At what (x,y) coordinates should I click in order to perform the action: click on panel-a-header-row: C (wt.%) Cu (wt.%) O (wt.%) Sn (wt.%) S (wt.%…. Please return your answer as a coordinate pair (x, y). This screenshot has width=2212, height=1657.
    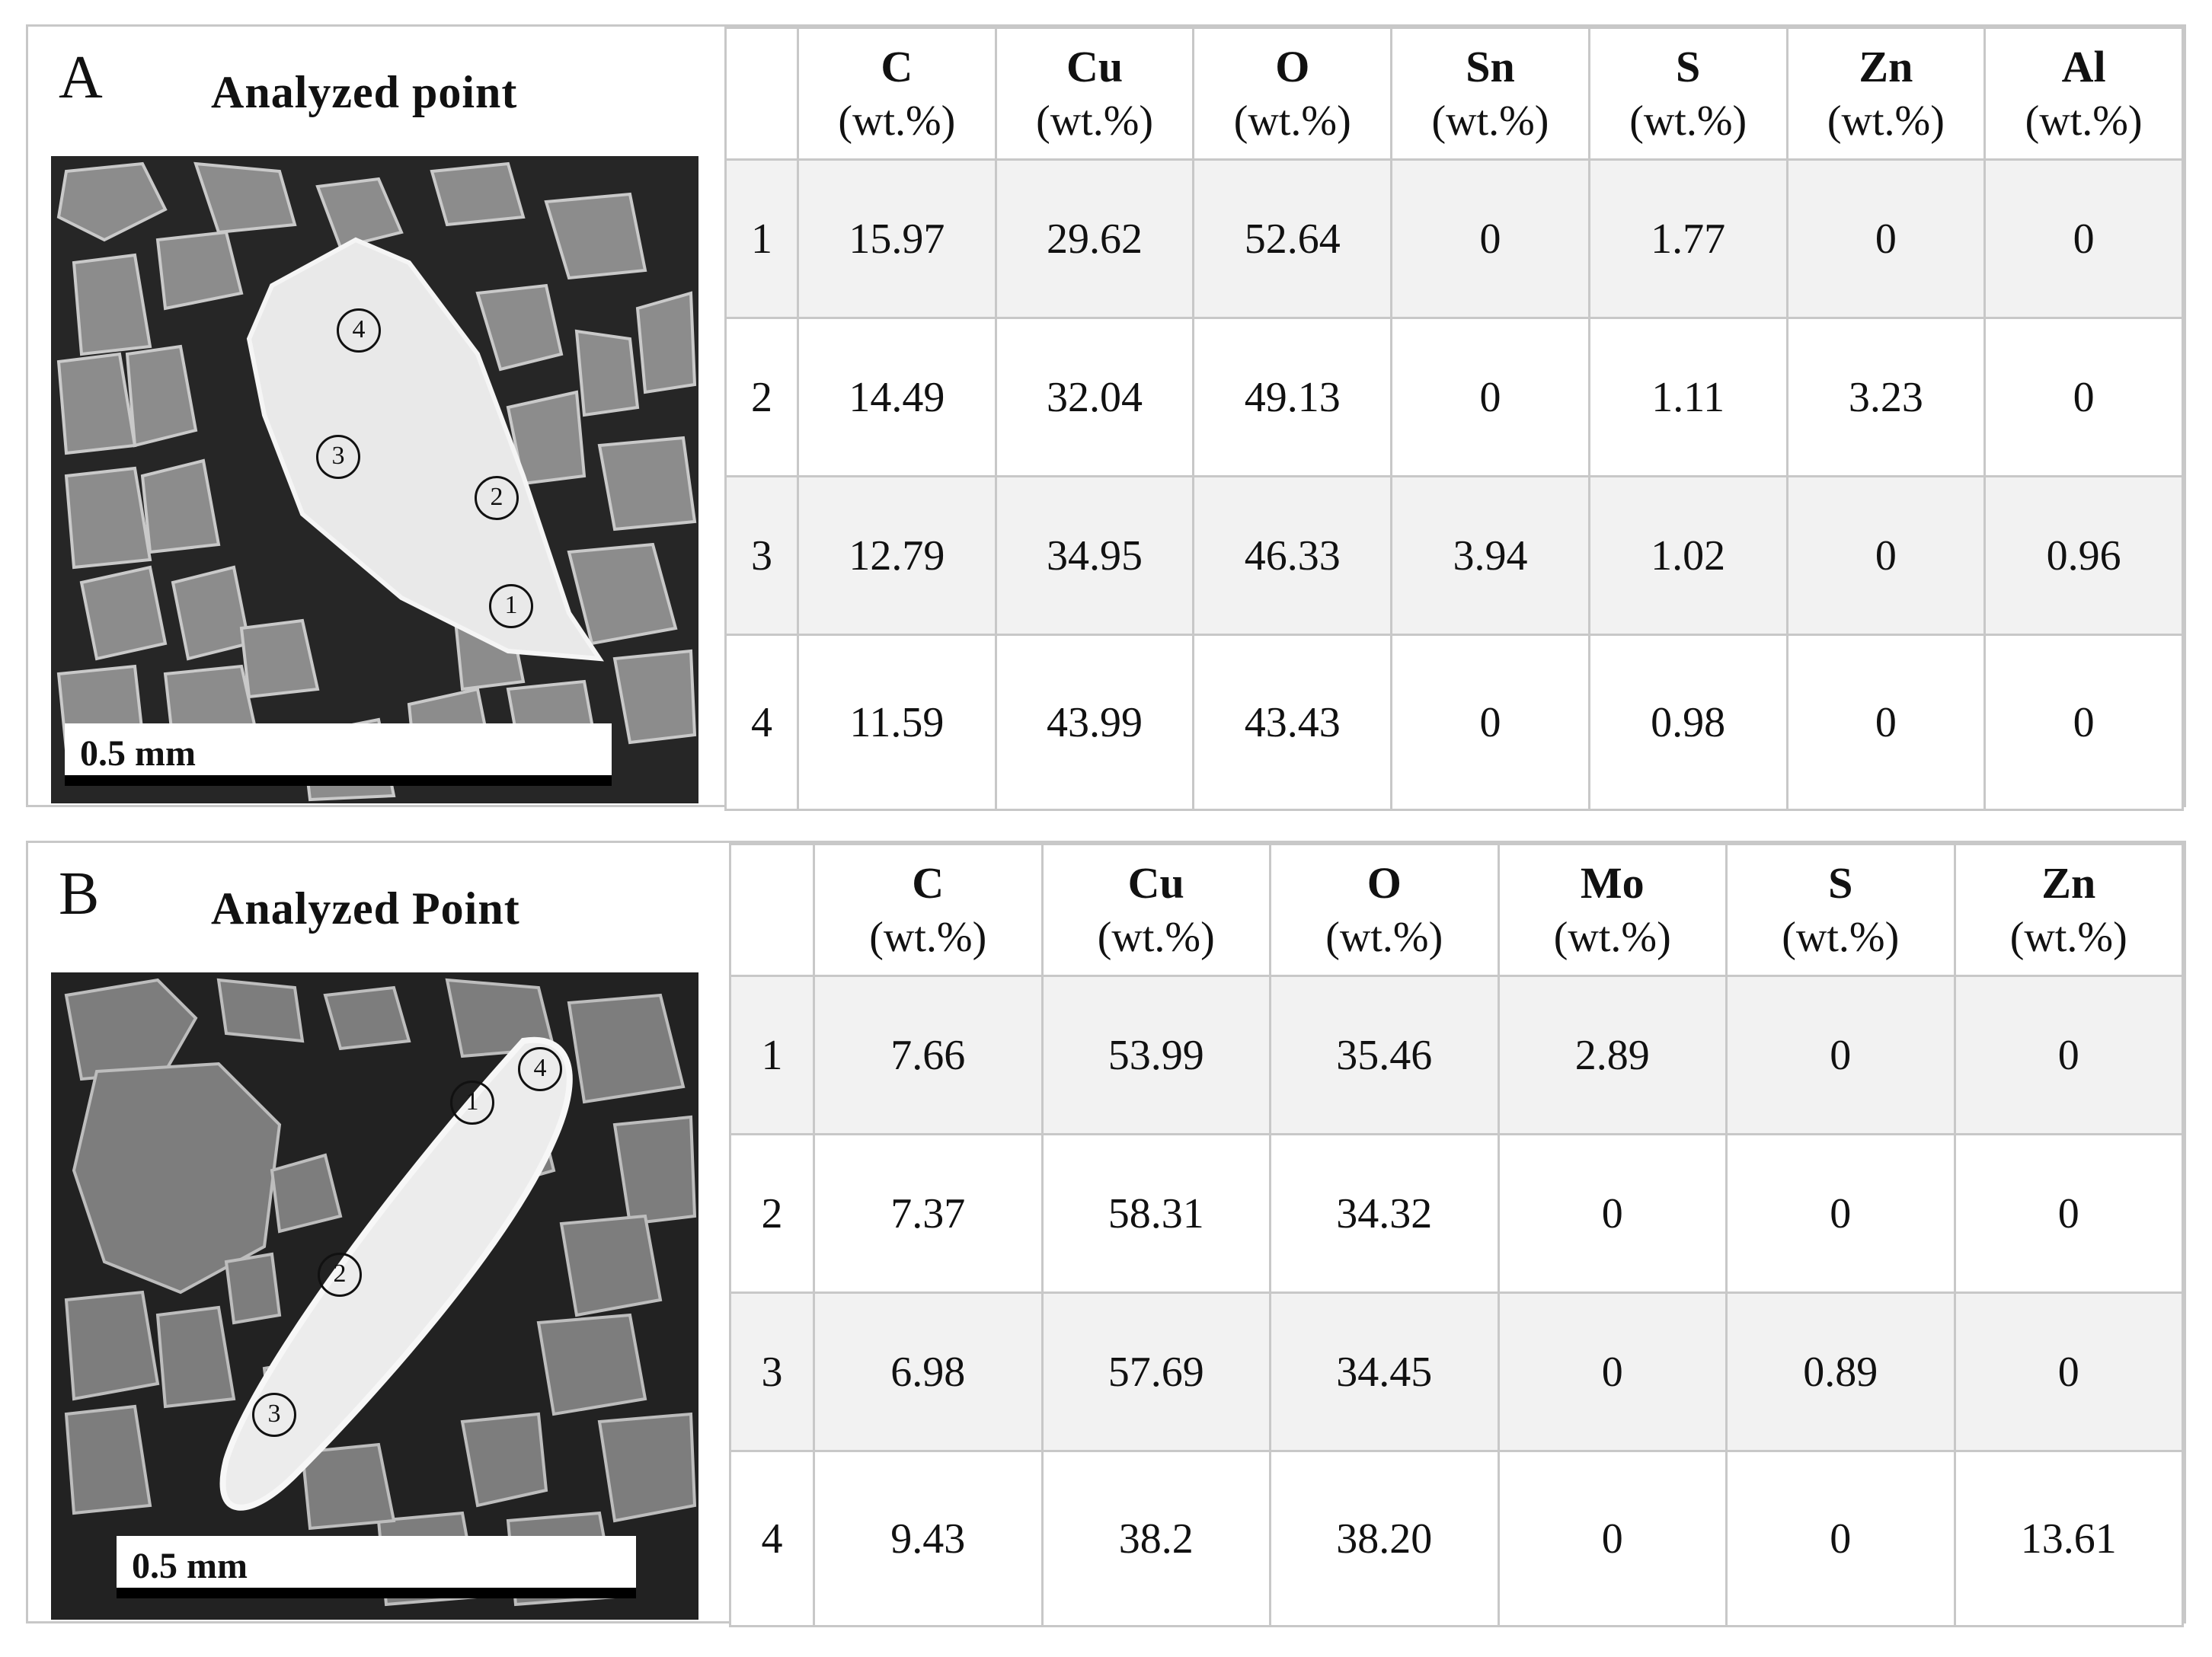
    Looking at the image, I should click on (1454, 94).